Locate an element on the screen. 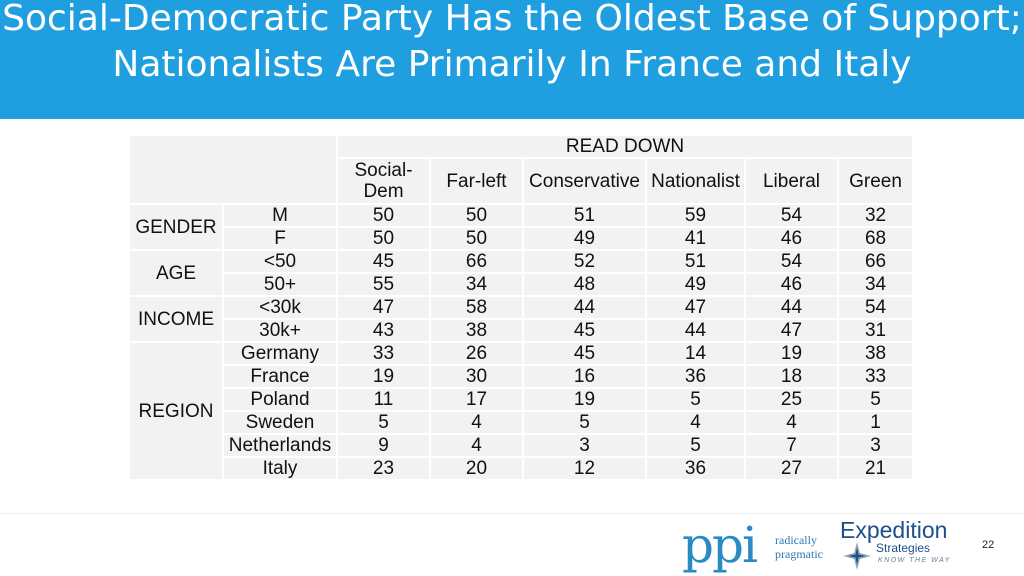 This screenshot has width=1024, height=576. row-label: Germany is located at coordinates (280, 353).